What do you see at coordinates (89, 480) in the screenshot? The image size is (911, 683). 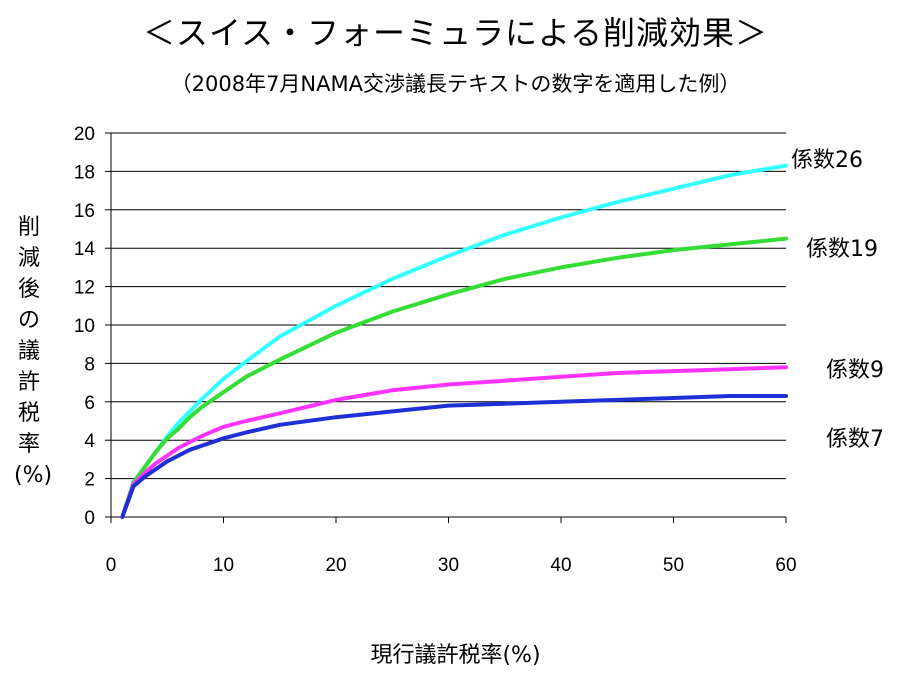 I see `y-tick-label: 2` at bounding box center [89, 480].